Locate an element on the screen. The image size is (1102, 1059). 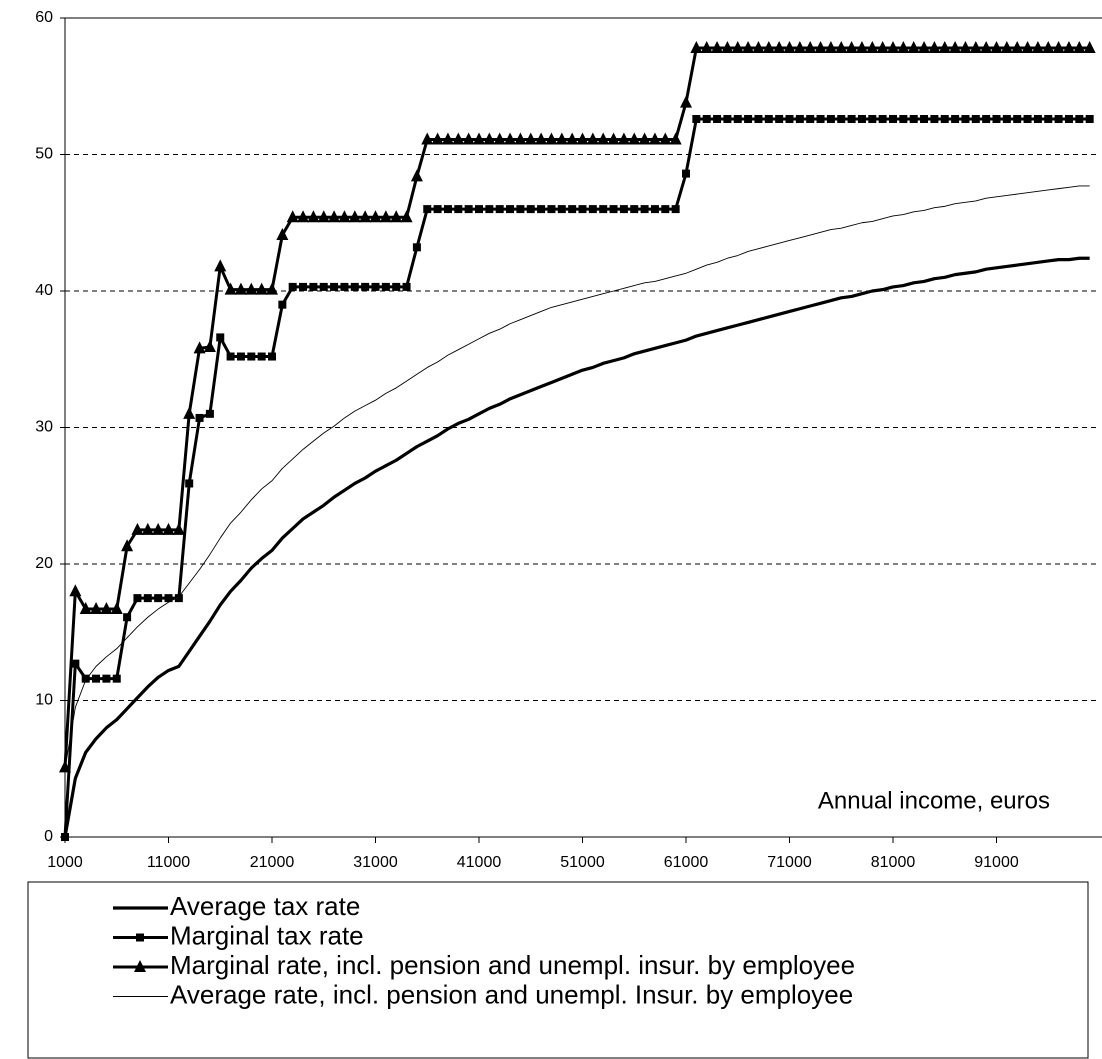
y-tick-label: 50 is located at coordinates (44, 154).